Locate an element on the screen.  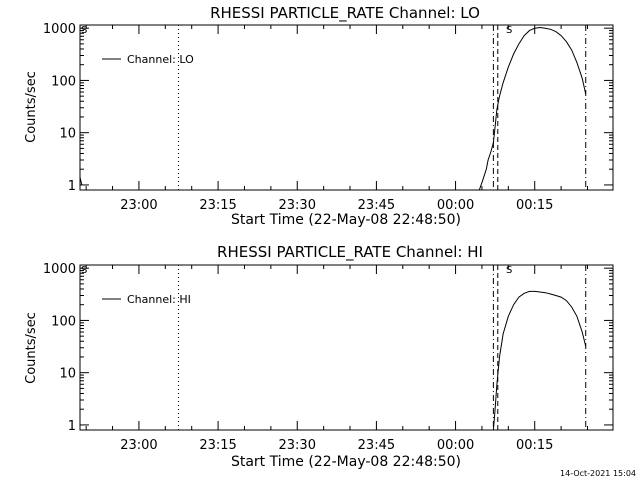
lo-x-tick-label: 23:15 is located at coordinates (217, 205).